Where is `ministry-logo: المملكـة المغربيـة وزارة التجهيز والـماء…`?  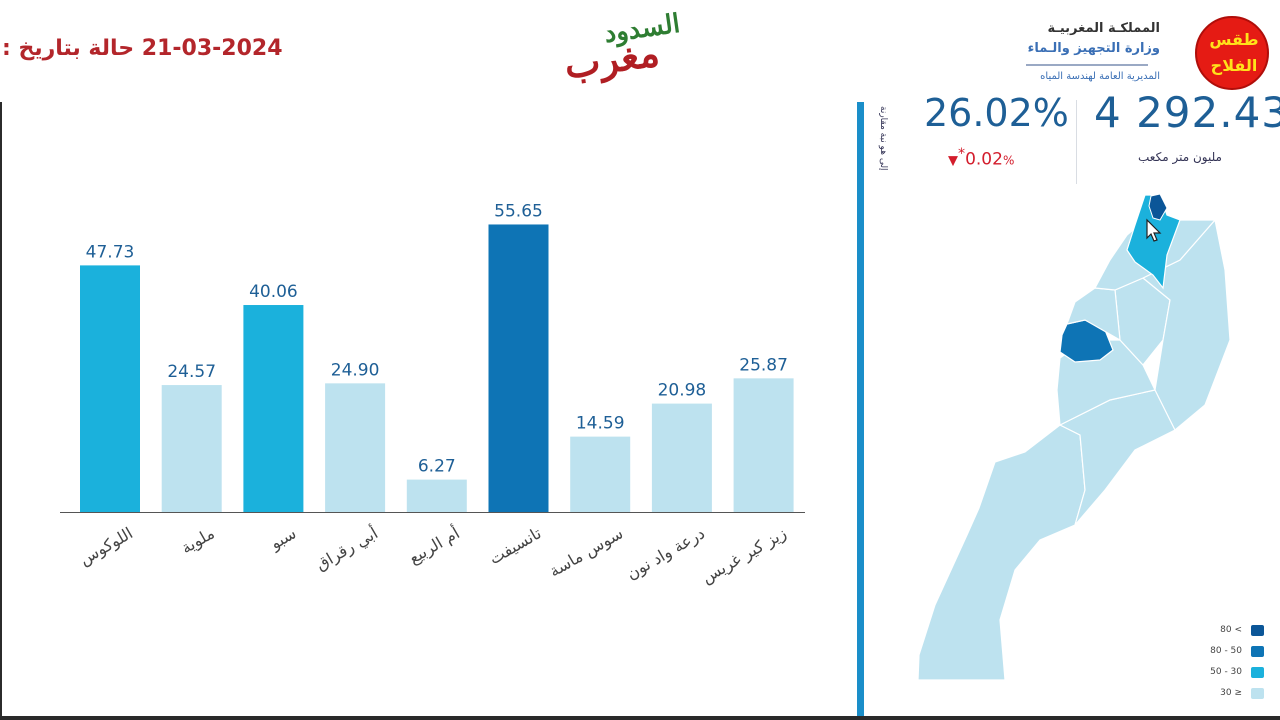
ministry-logo: المملكـة المغربيـة وزارة التجهيز والـماء… is located at coordinates (1085, 52).